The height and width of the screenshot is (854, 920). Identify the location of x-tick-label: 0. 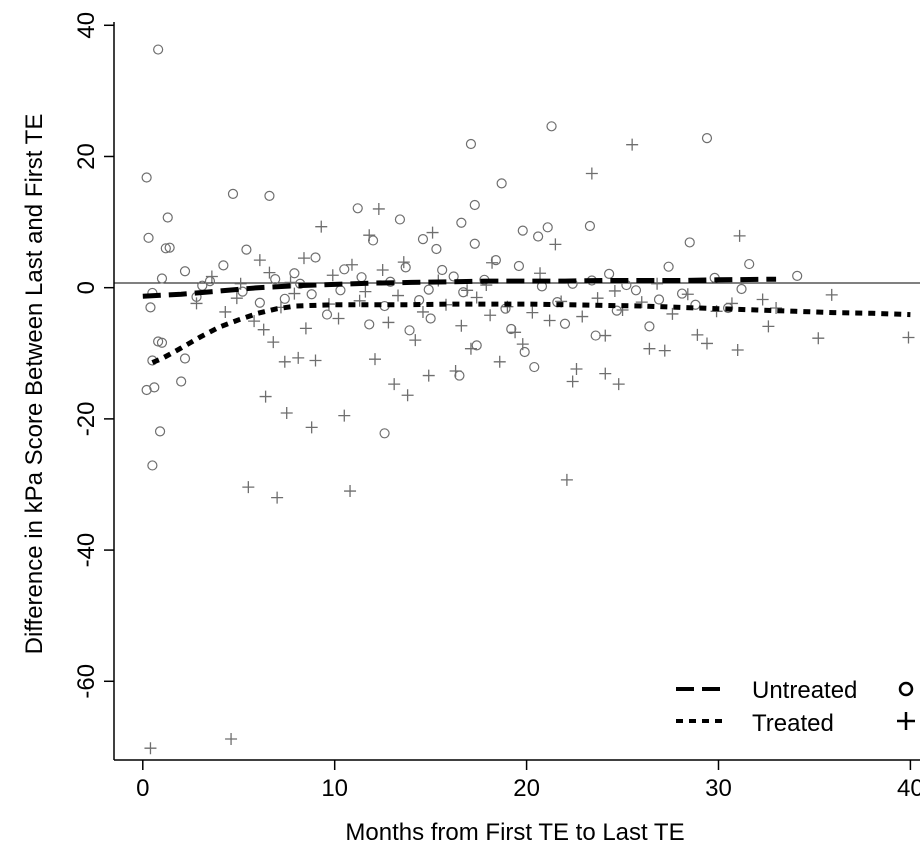
(142, 788).